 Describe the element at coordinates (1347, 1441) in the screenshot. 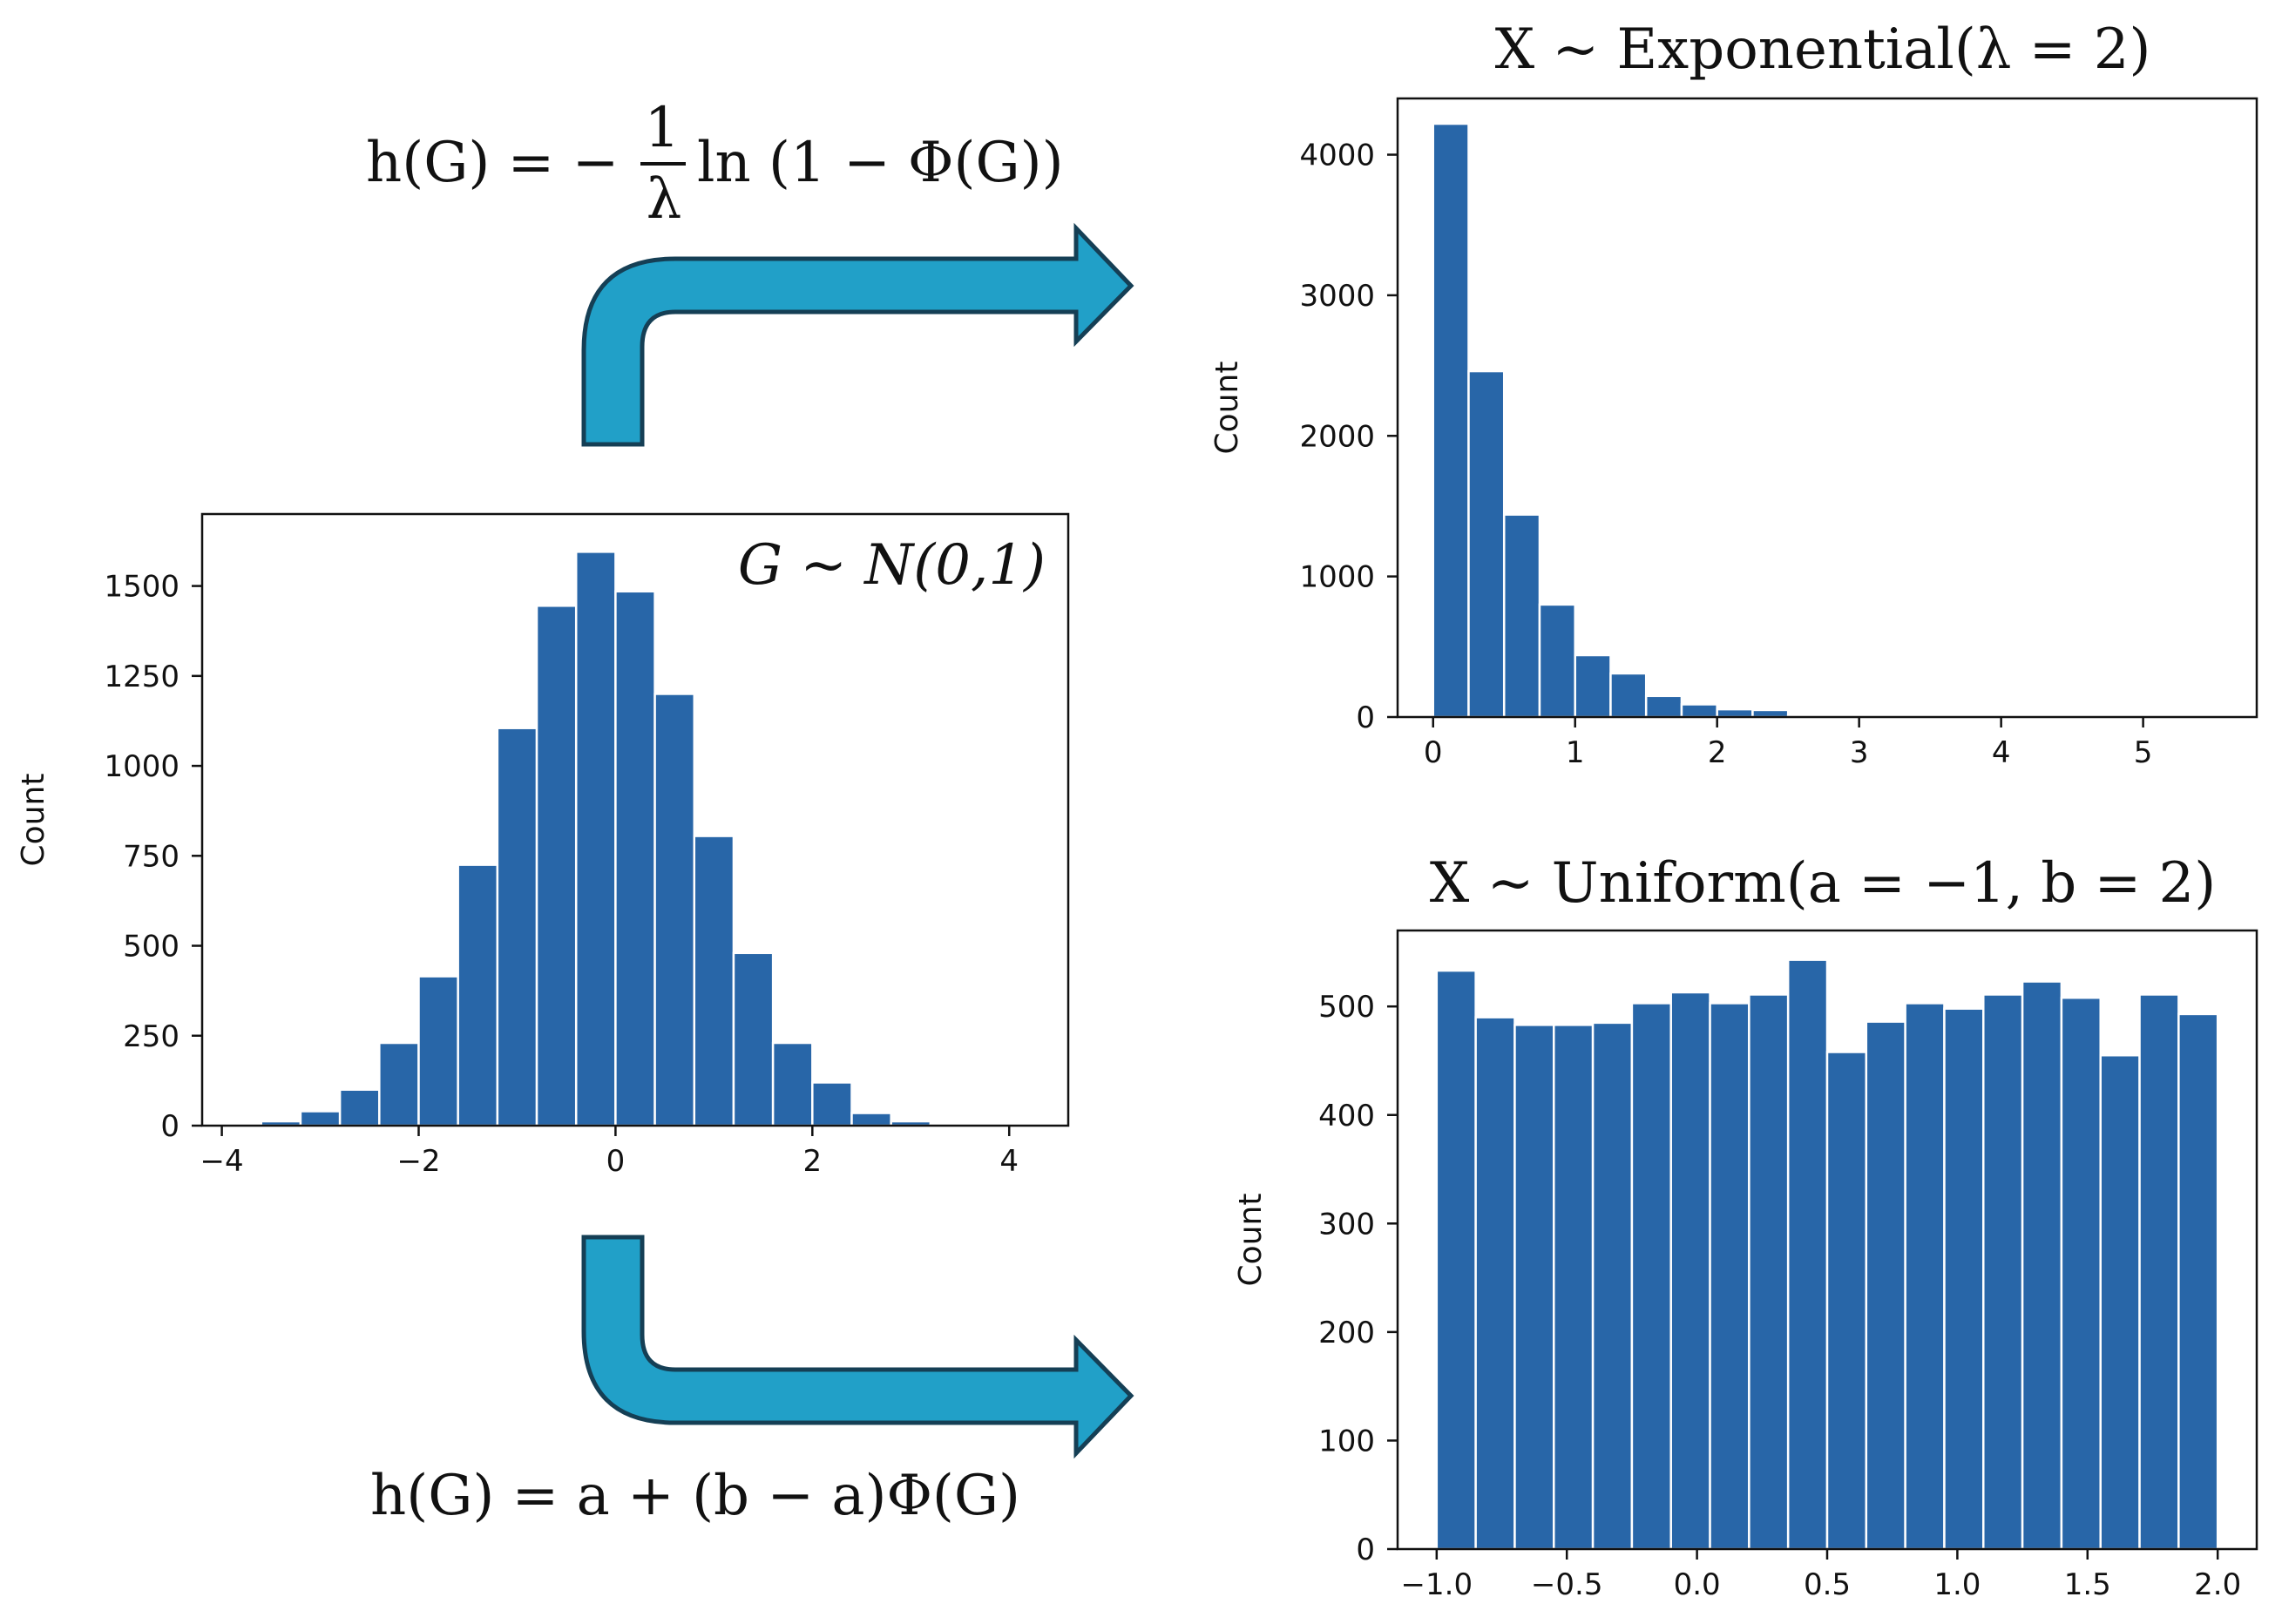

I see `y-tick-label: 100` at that location.